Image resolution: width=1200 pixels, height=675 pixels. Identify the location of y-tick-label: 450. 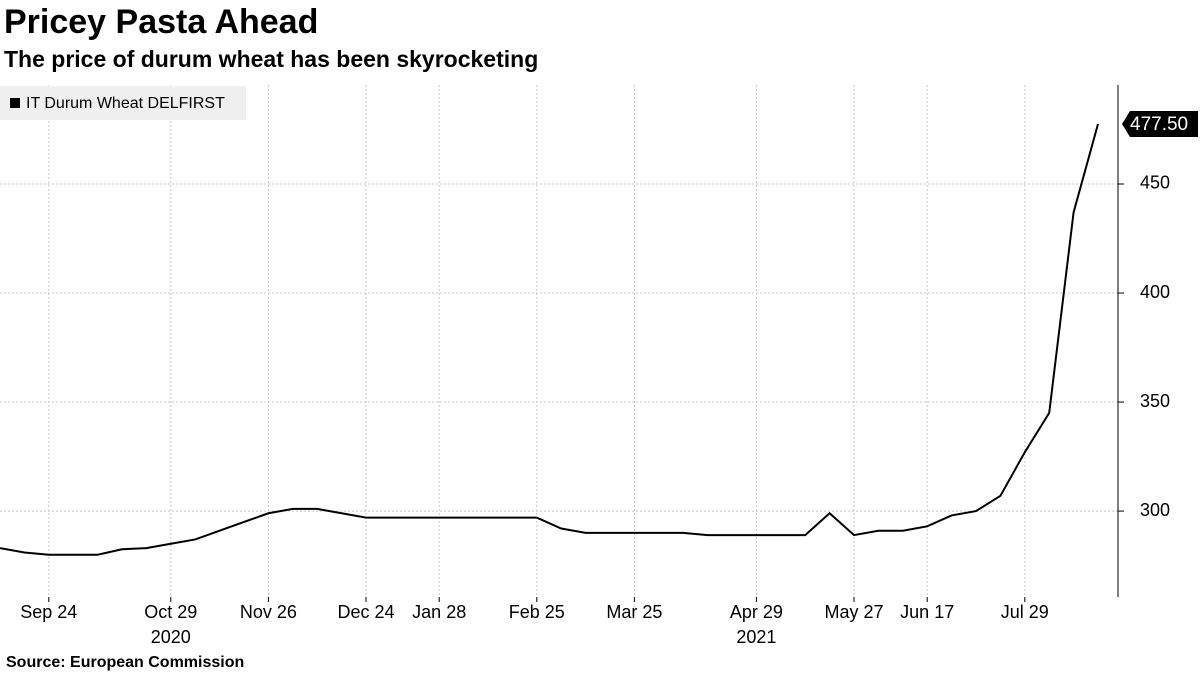
(1155, 183).